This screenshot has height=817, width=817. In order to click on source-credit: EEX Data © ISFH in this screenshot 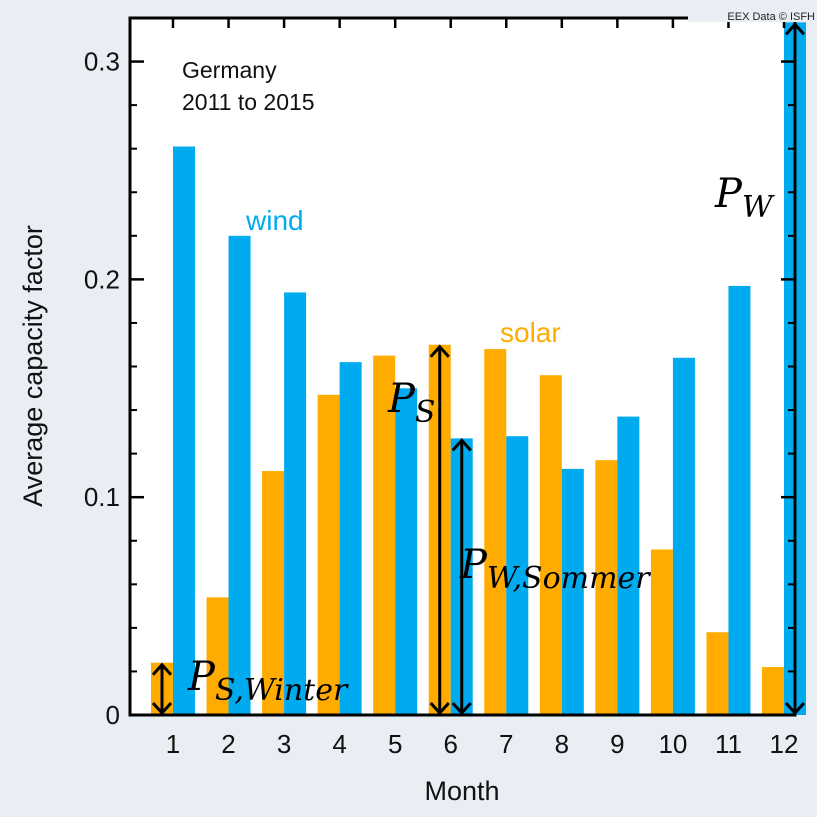, I will do `click(771, 17)`.